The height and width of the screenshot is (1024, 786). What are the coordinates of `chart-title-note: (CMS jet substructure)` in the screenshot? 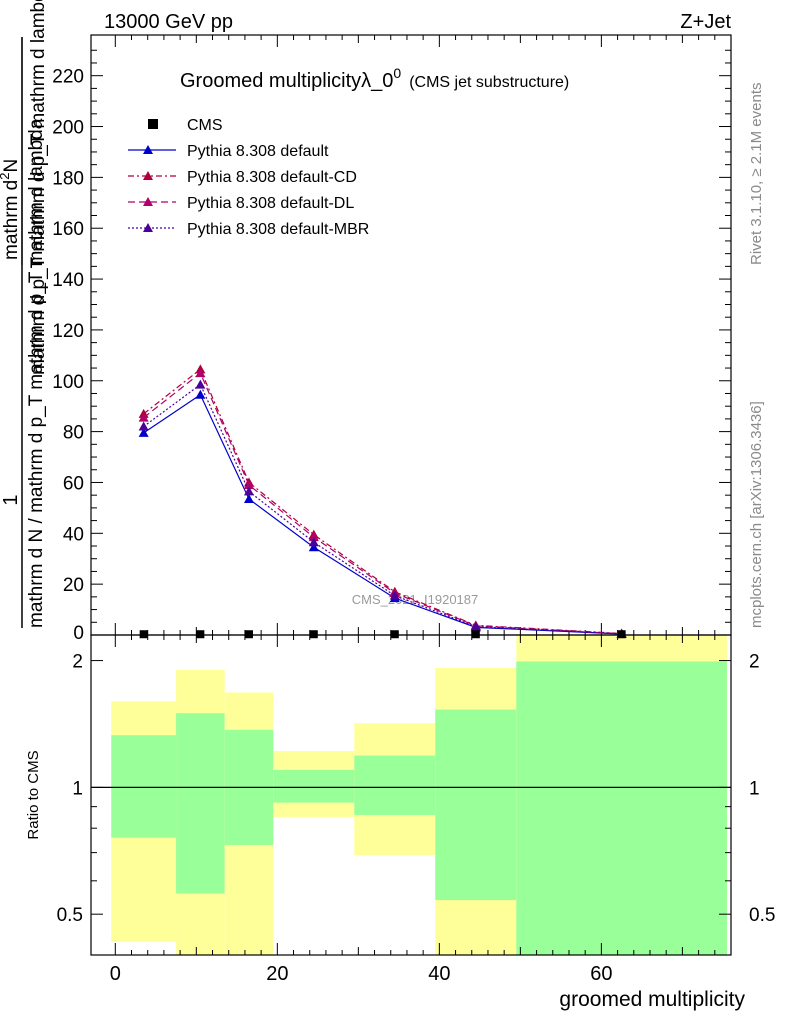 It's located at (489, 82).